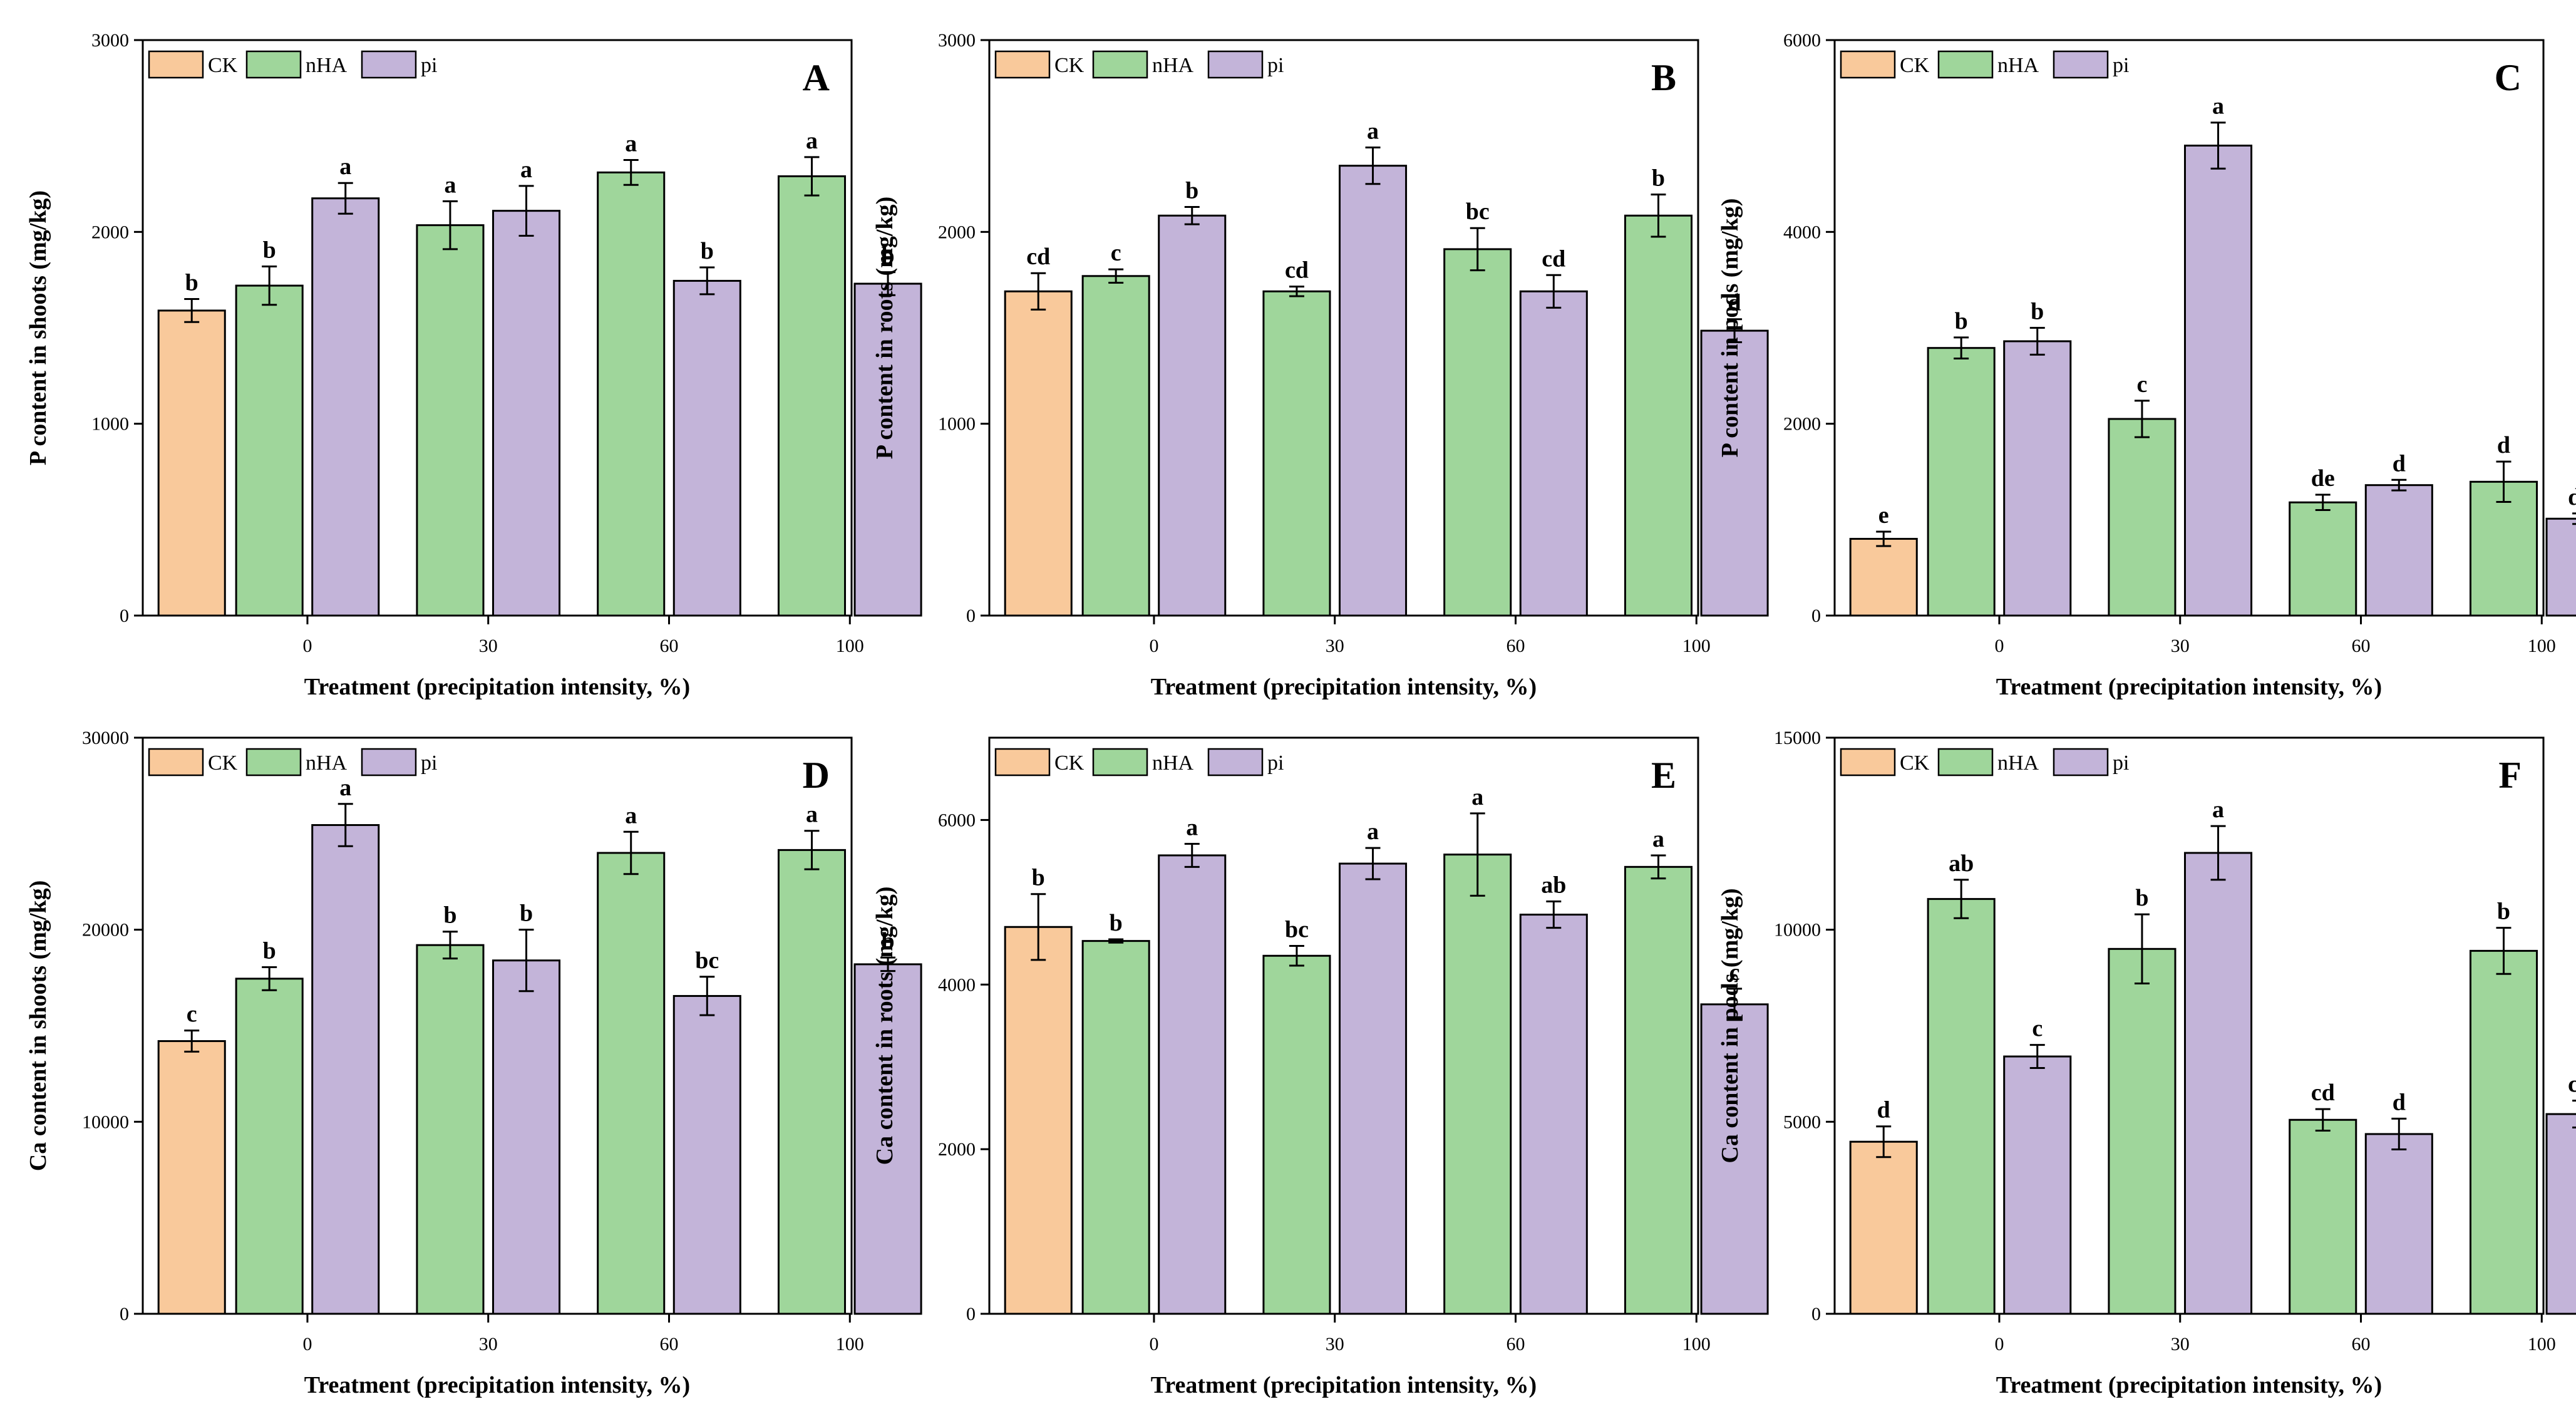 The height and width of the screenshot is (1419, 2576). I want to click on pi-100-significance-letter: d, so click(1734, 303).